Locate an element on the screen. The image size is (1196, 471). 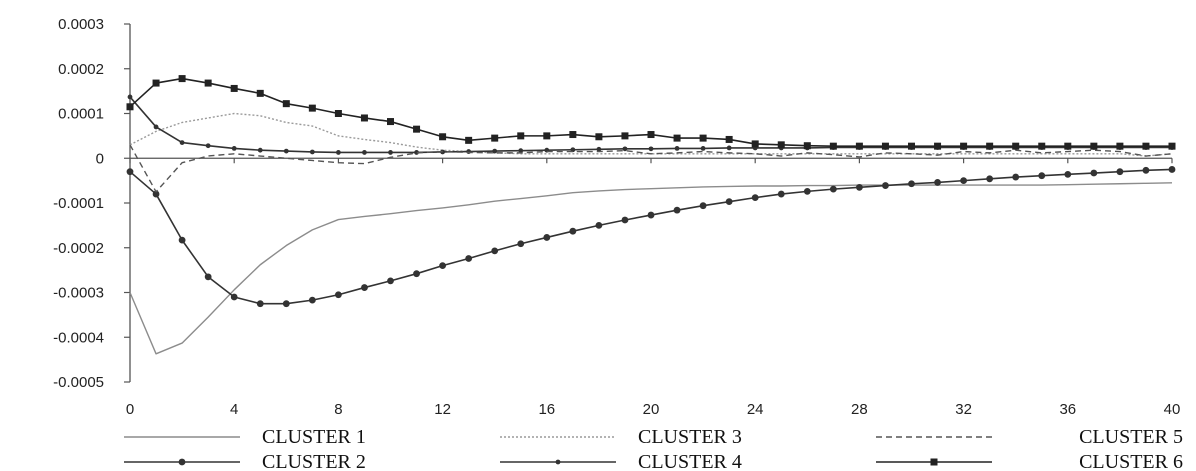
y-tick-label: 0.0002 is located at coordinates (81, 69).